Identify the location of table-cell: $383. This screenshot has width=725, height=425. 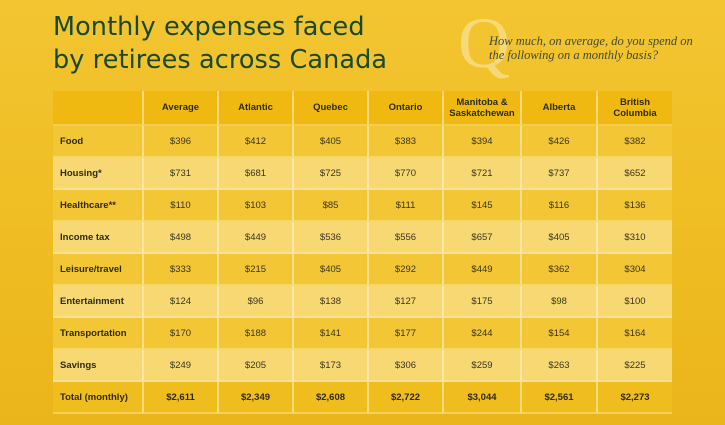
(404, 142).